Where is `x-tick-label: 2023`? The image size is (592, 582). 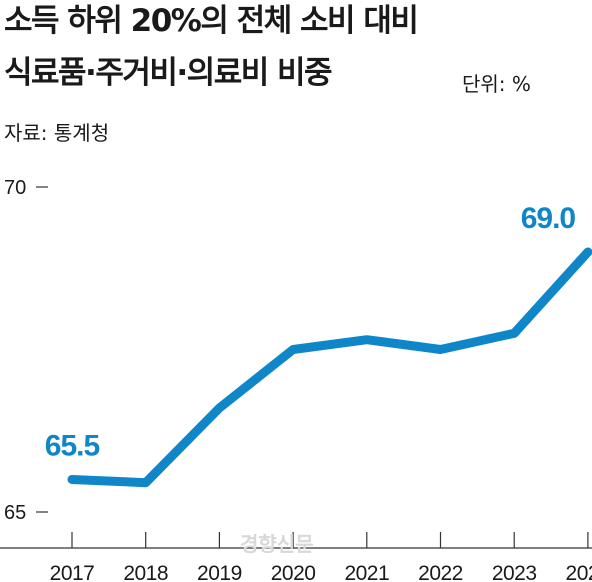
x-tick-label: 2023 is located at coordinates (514, 572).